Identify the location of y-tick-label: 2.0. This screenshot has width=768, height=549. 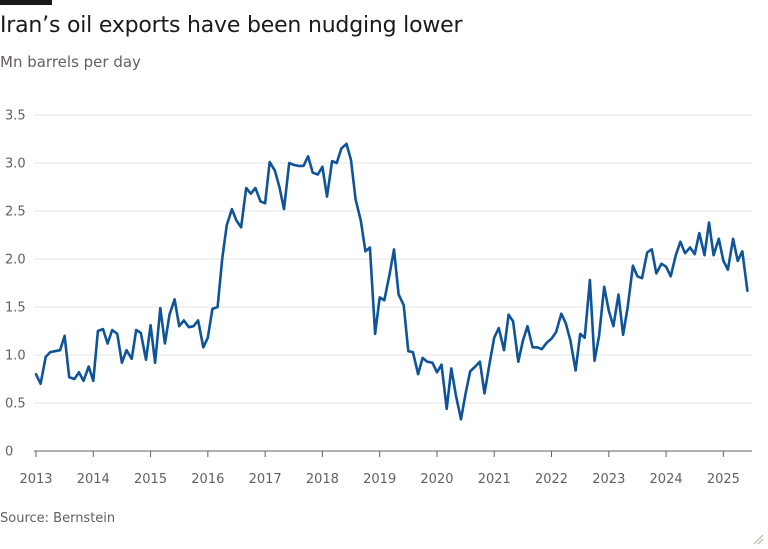
(15, 260).